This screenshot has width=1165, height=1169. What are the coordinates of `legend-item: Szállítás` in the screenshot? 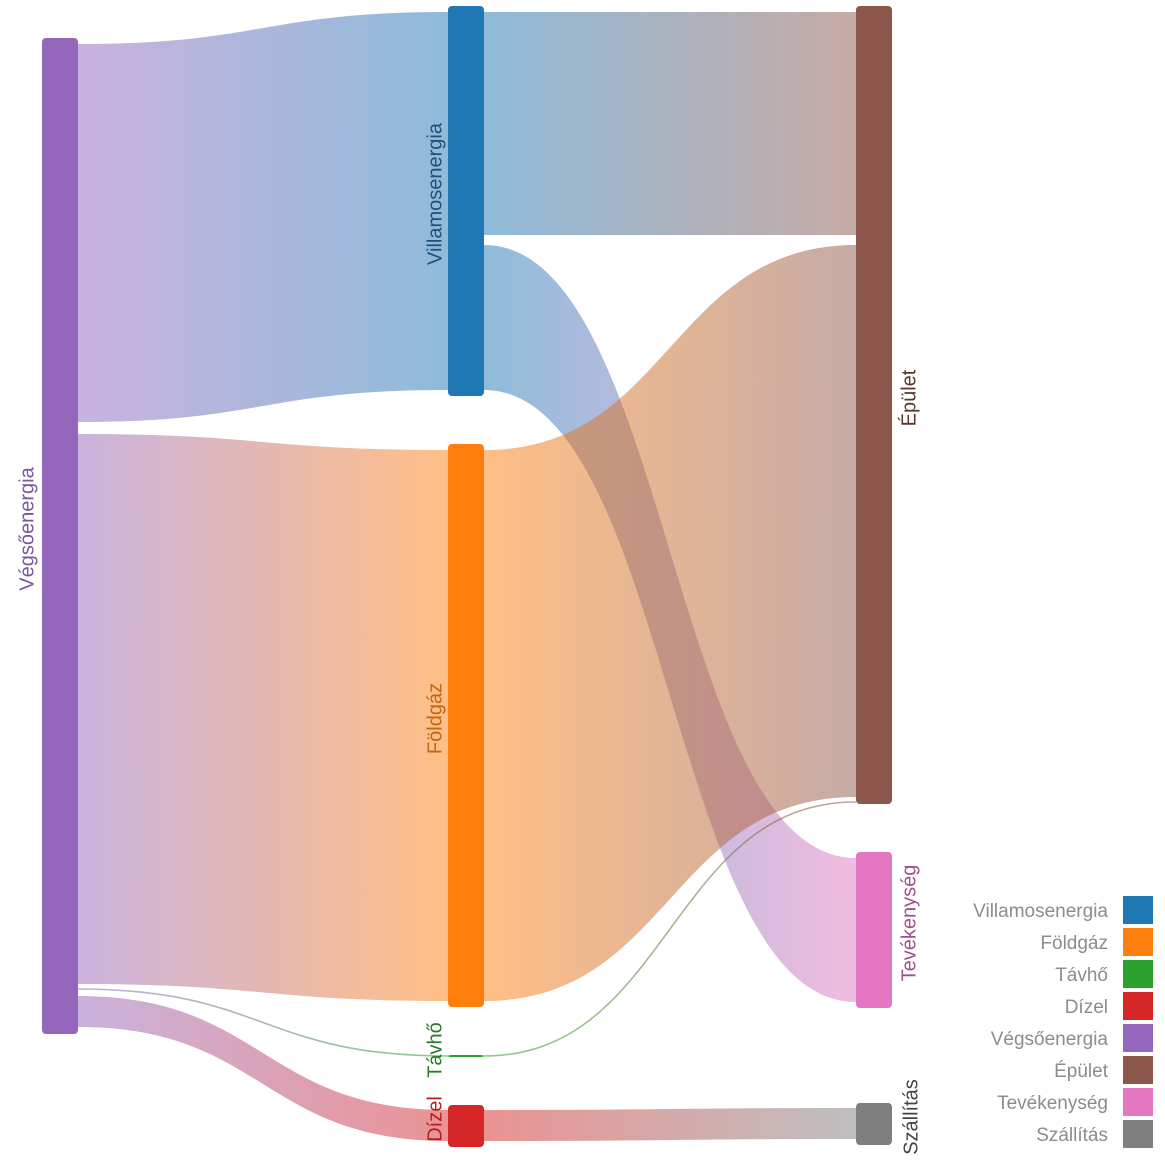 It's located at (1094, 1134).